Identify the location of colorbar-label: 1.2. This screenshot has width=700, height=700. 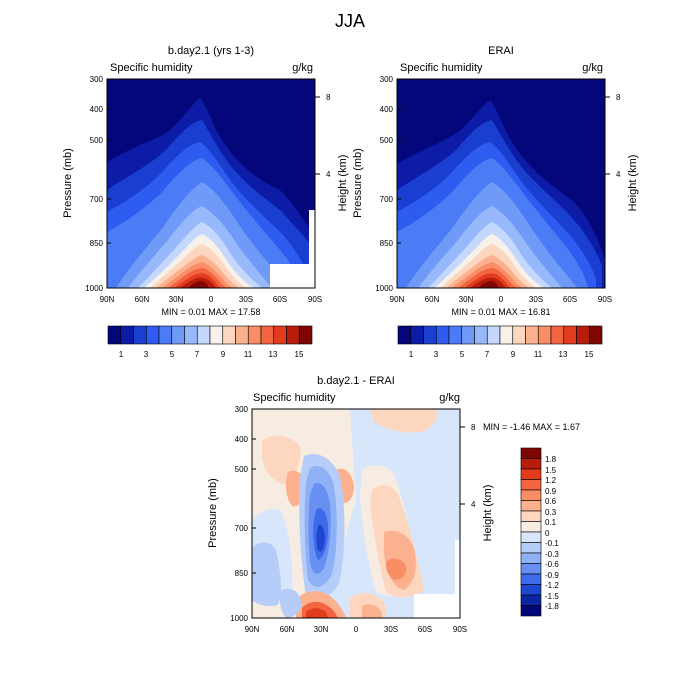
(551, 480).